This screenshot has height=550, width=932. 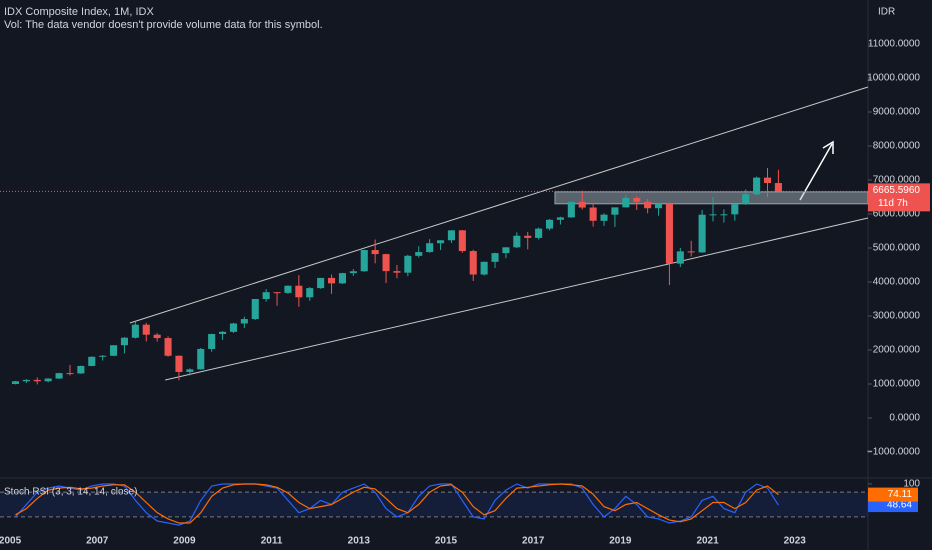 I want to click on y-tick-label: 7000.0000, so click(x=897, y=180).